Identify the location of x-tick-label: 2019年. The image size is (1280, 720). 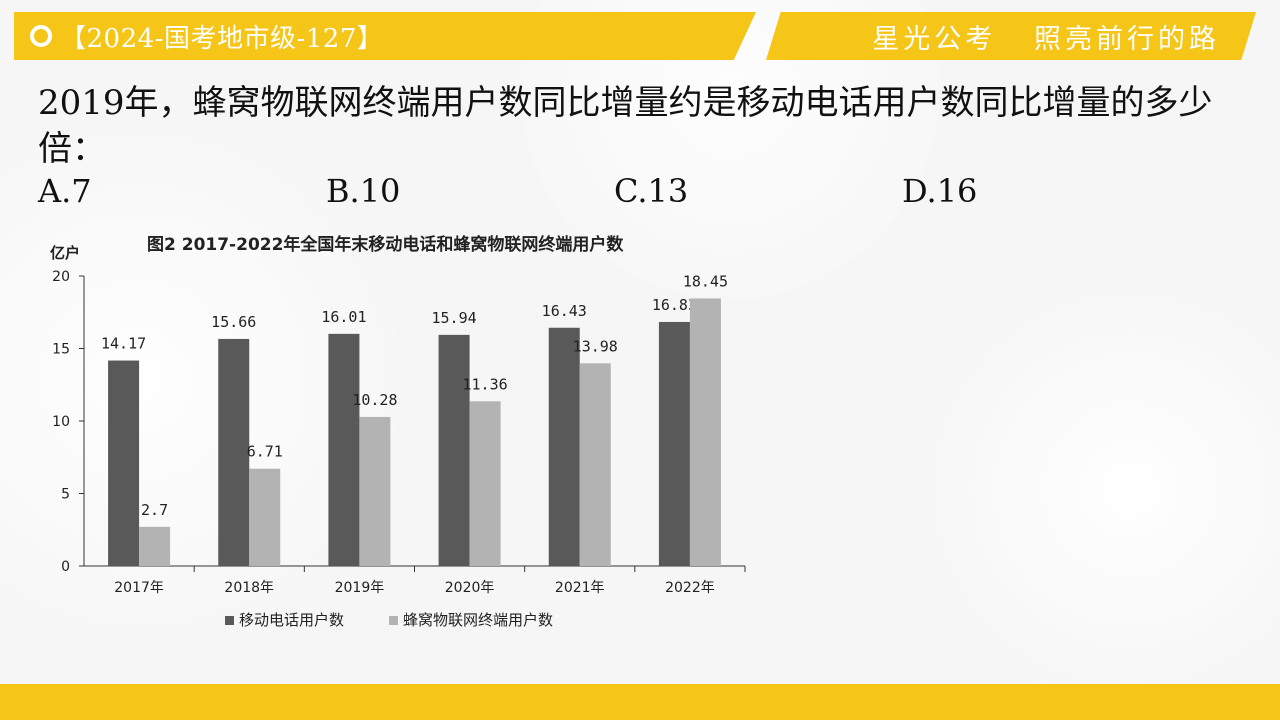
(360, 588).